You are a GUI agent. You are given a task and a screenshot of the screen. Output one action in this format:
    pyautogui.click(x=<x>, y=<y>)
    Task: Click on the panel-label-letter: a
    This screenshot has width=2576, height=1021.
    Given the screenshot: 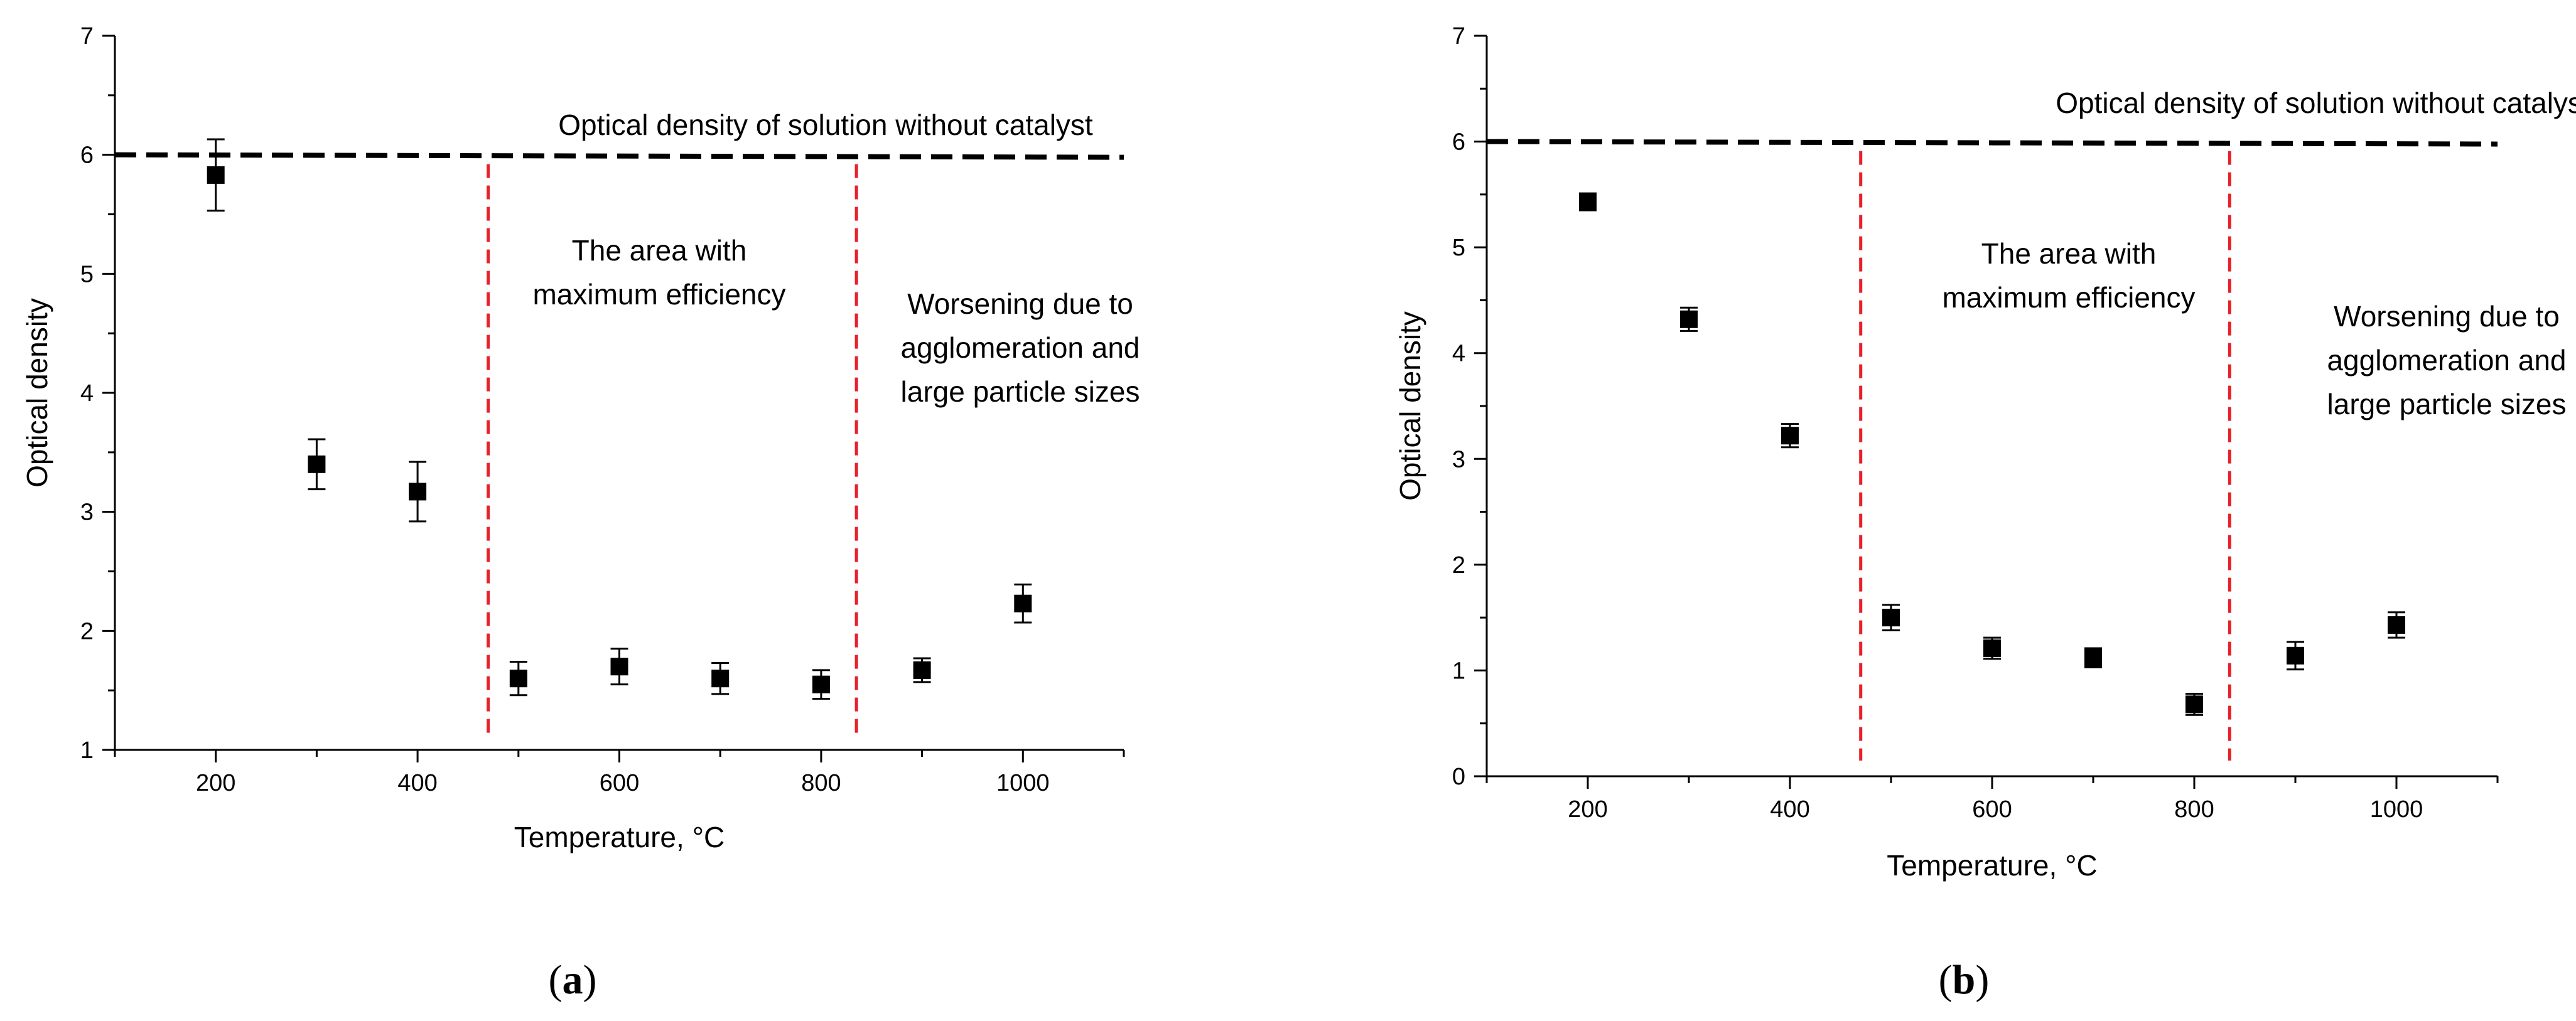 What is the action you would take?
    pyautogui.click(x=573, y=980)
    